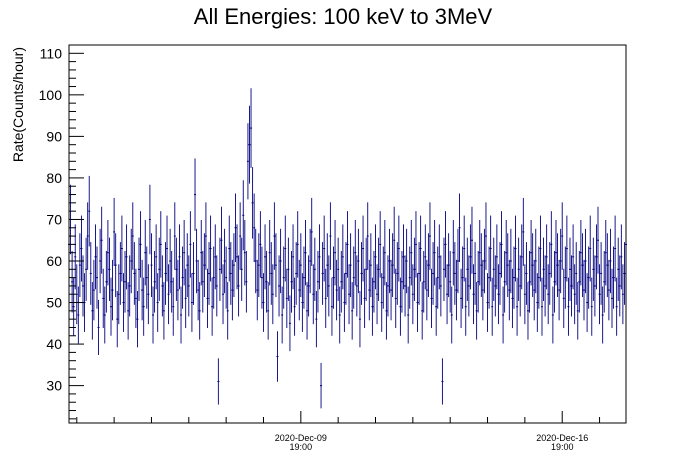 Image resolution: width=696 pixels, height=472 pixels. What do you see at coordinates (51, 53) in the screenshot?
I see `y-tick-label: 110` at bounding box center [51, 53].